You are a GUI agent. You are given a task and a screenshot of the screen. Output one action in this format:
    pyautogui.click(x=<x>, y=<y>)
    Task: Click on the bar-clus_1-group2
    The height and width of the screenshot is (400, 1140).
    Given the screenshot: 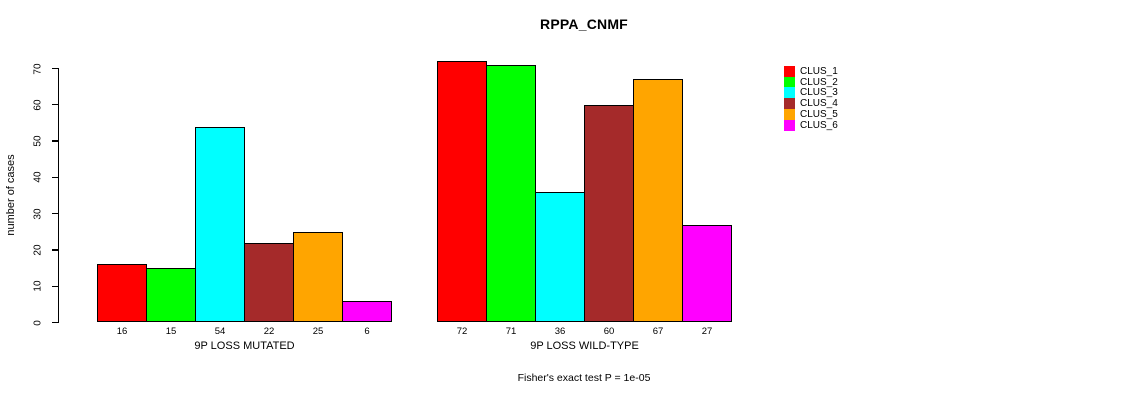 What is the action you would take?
    pyautogui.click(x=462, y=192)
    